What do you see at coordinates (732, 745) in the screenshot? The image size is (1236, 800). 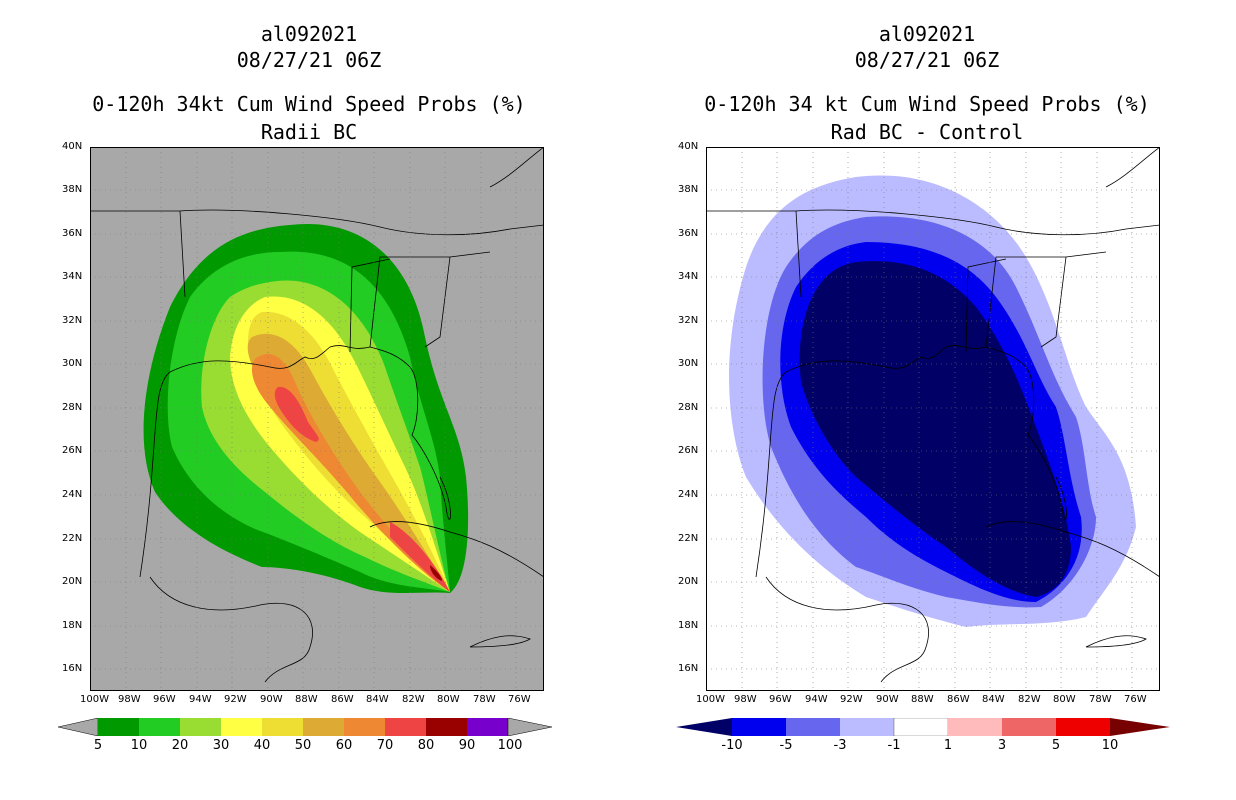 I see `colorbar-label: -10` at bounding box center [732, 745].